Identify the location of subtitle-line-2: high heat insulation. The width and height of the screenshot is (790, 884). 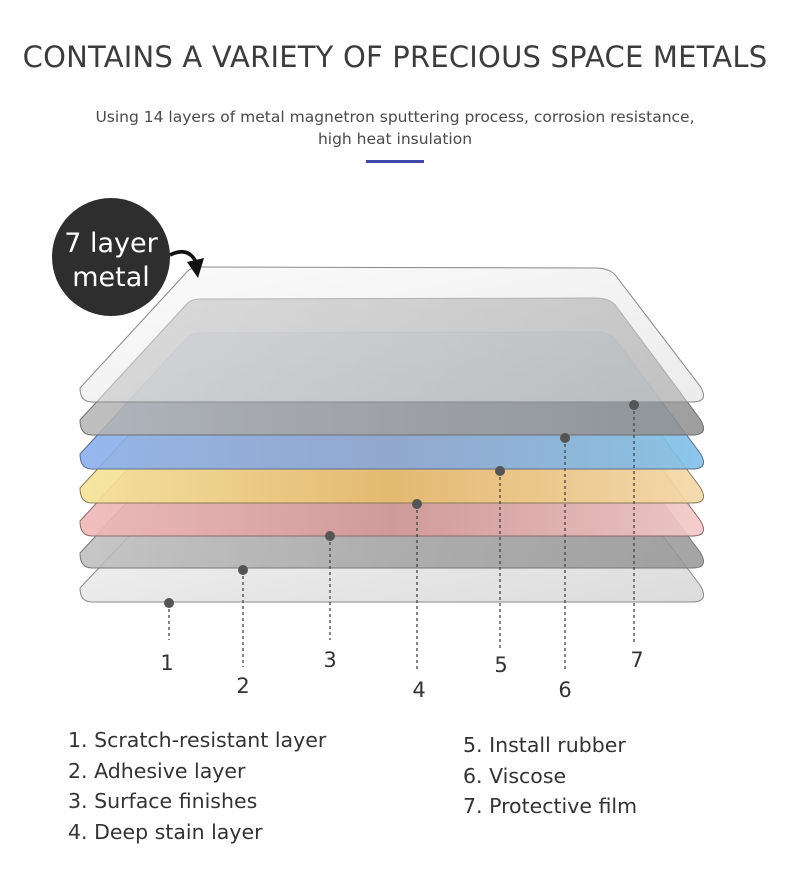
(395, 139).